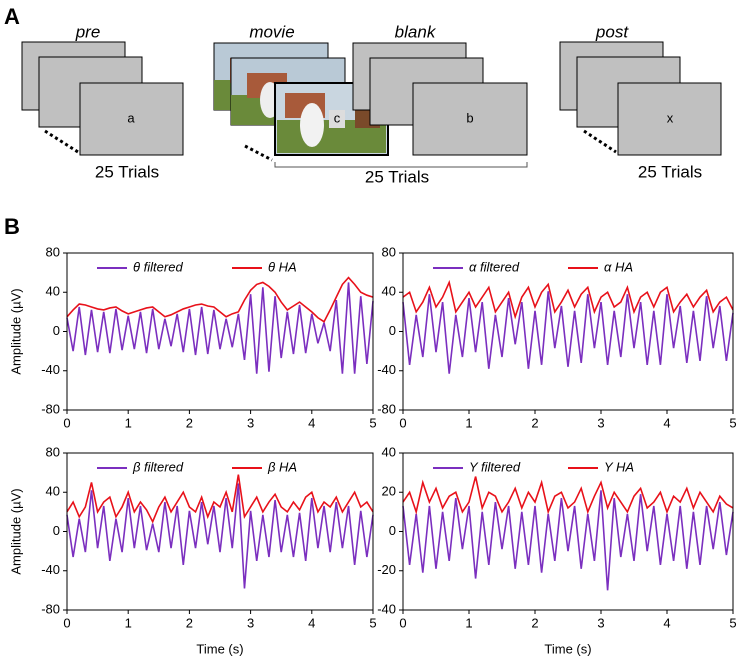 The height and width of the screenshot is (667, 737). Describe the element at coordinates (282, 266) in the screenshot. I see `legend-label: θ HA` at that location.